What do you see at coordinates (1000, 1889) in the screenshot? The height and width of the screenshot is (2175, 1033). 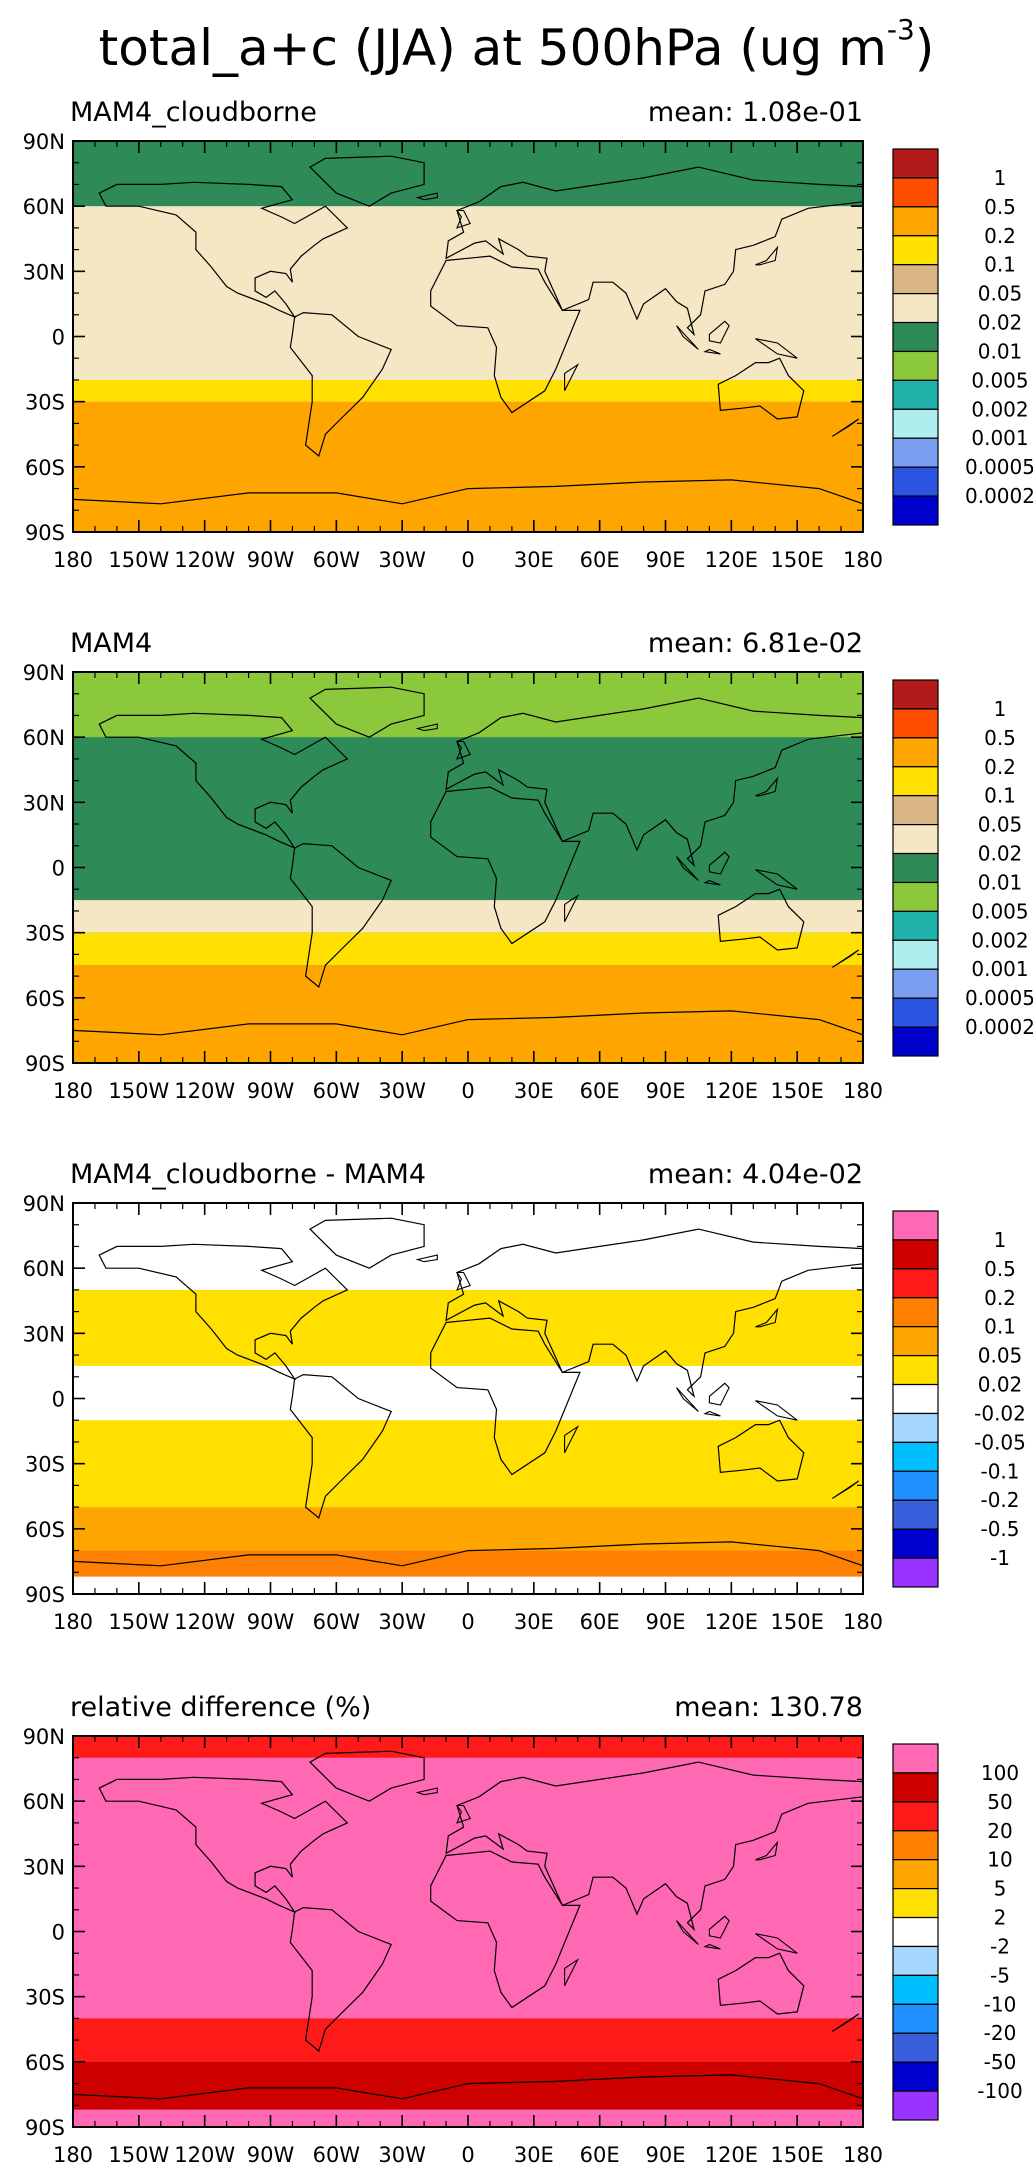 I see `colorbar-label: 5` at bounding box center [1000, 1889].